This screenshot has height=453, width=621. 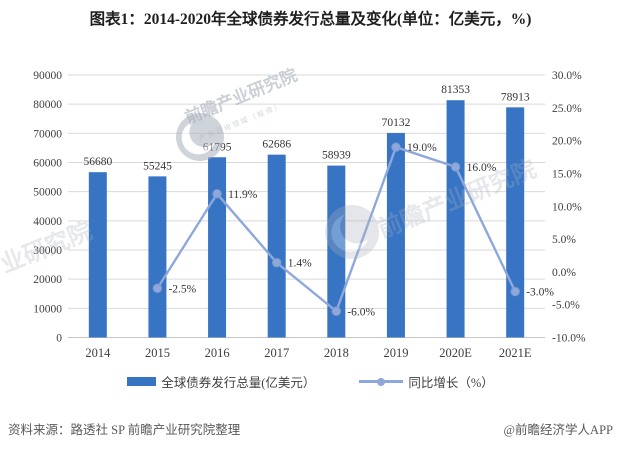 What do you see at coordinates (97, 162) in the screenshot?
I see `bar-value-label-2014: 56680` at bounding box center [97, 162].